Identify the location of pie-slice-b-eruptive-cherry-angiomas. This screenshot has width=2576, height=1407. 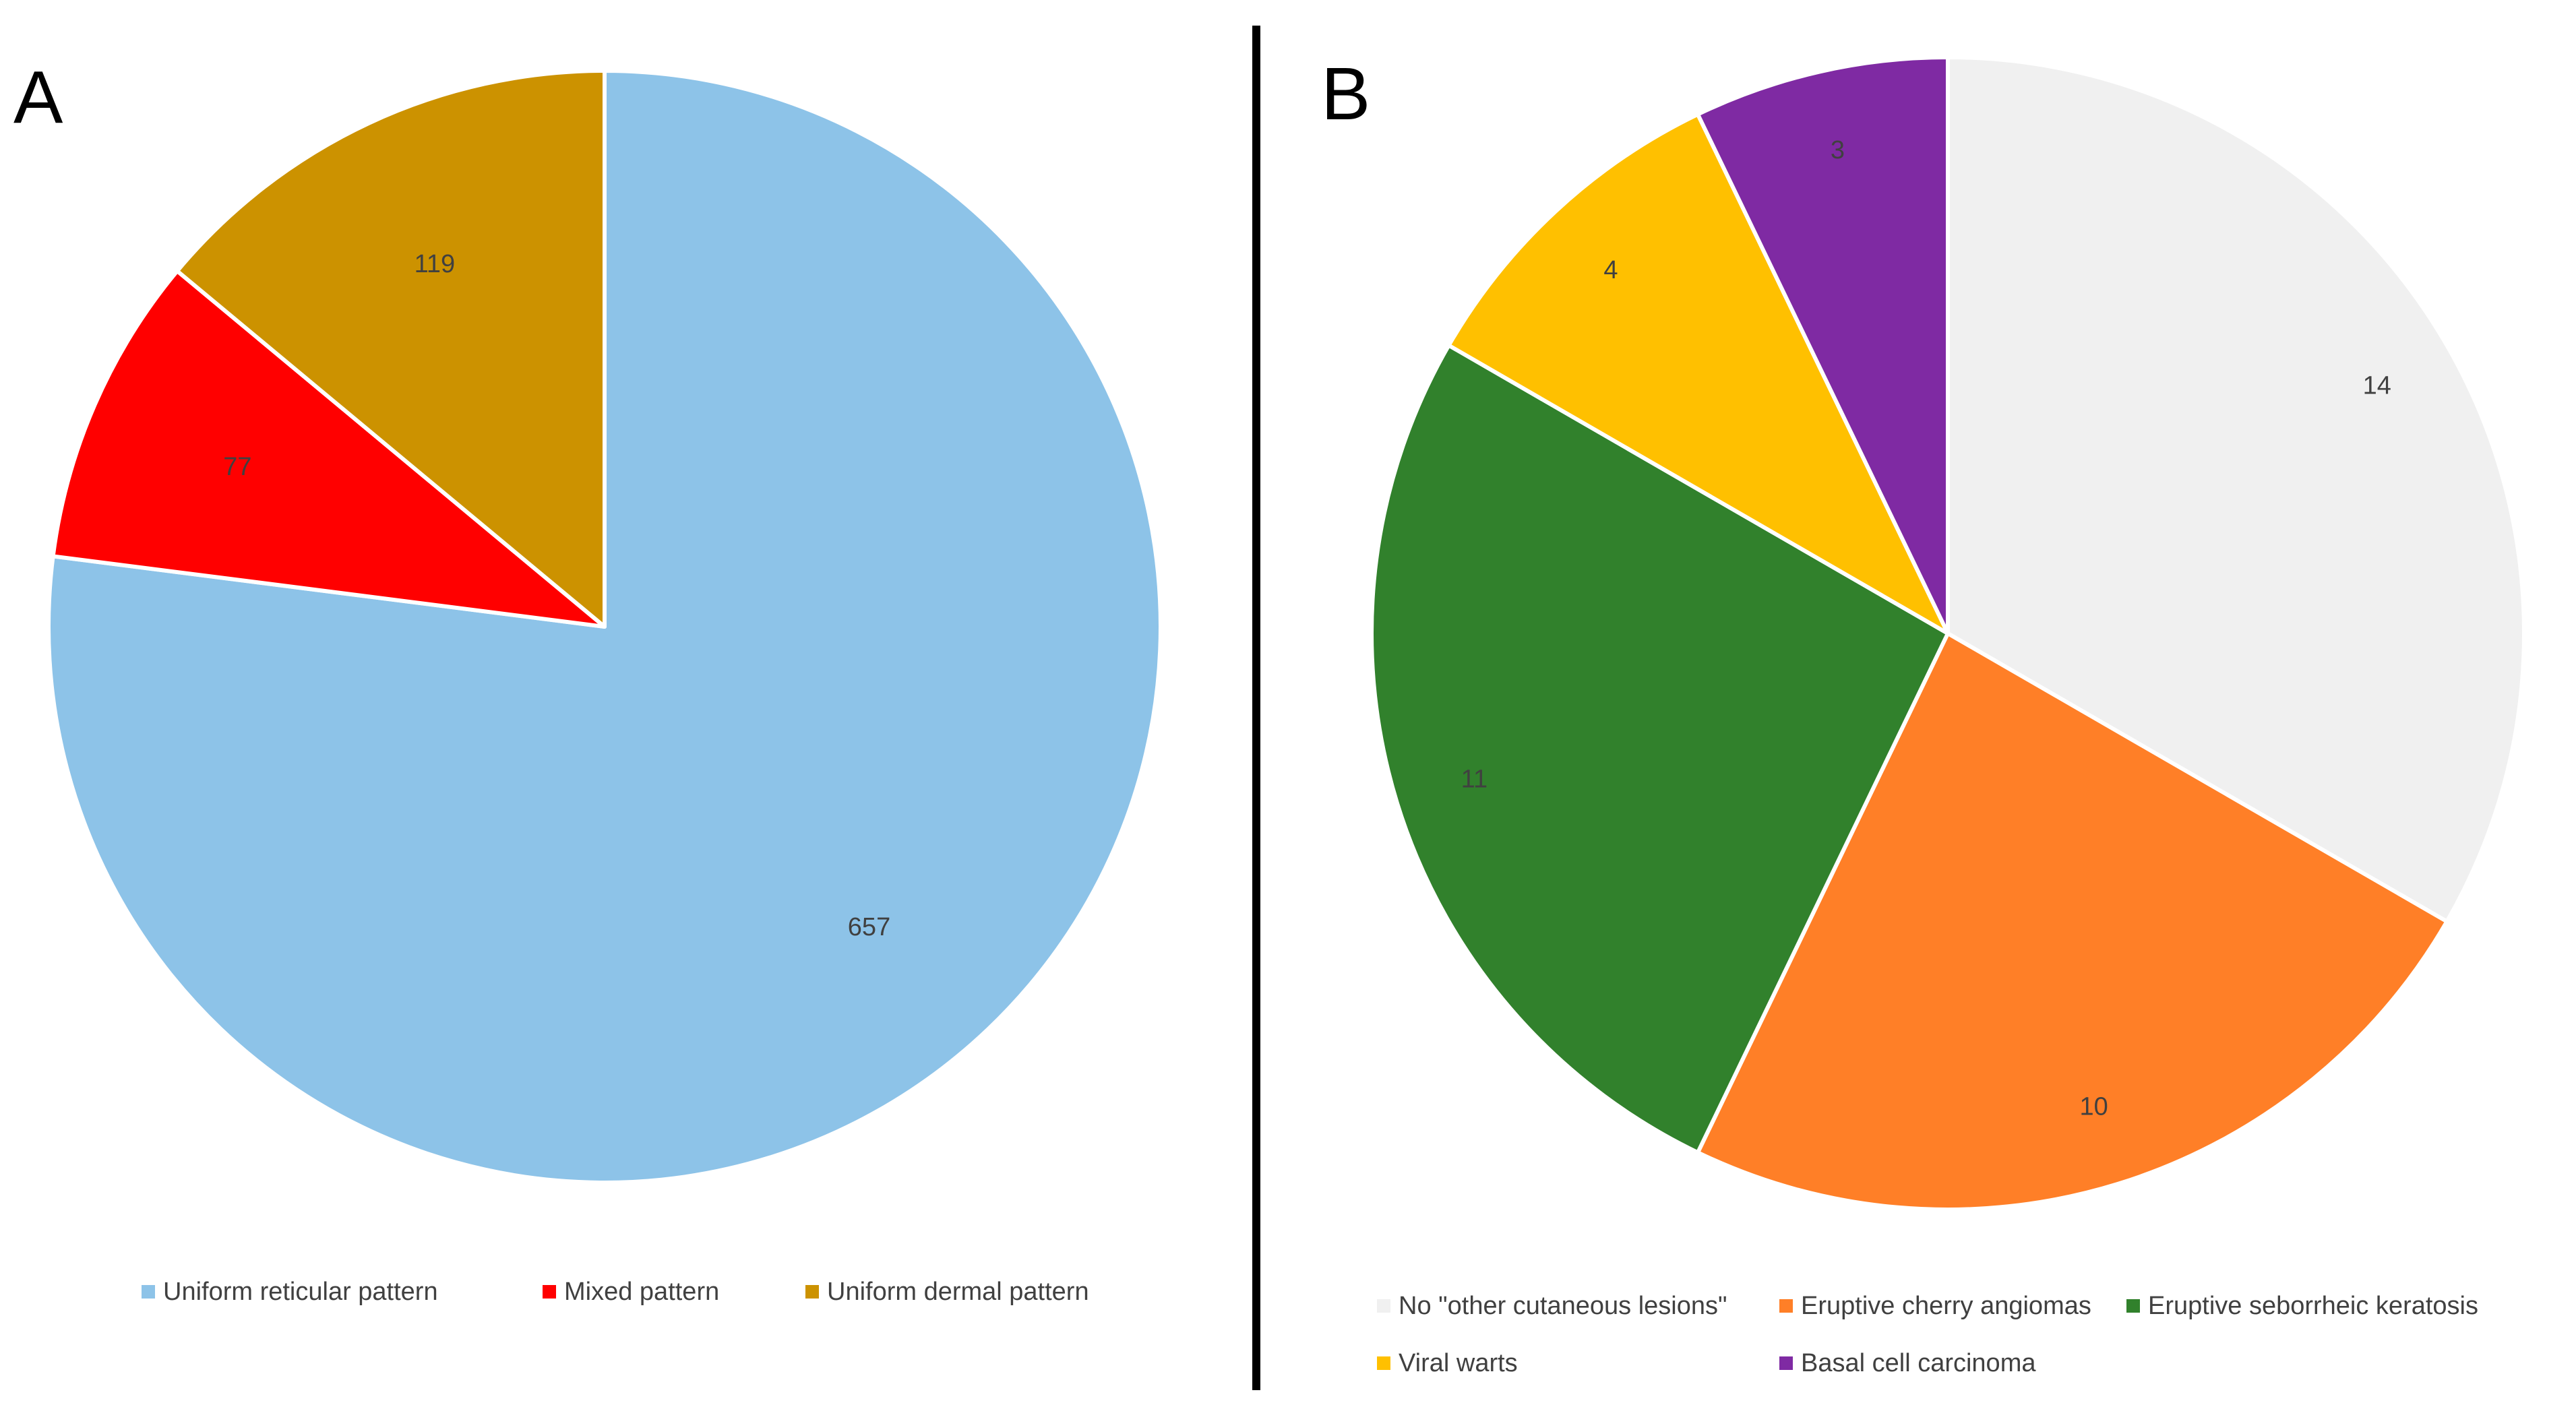
(2073, 921).